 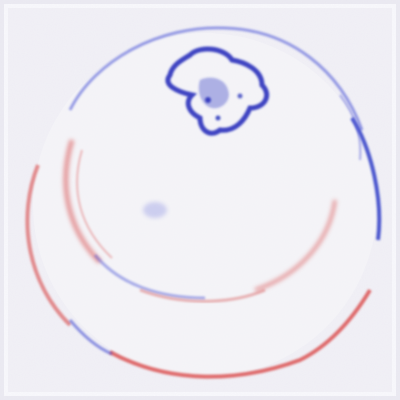 What do you see at coordinates (217, 91) in the screenshot?
I see `calyx-blob` at bounding box center [217, 91].